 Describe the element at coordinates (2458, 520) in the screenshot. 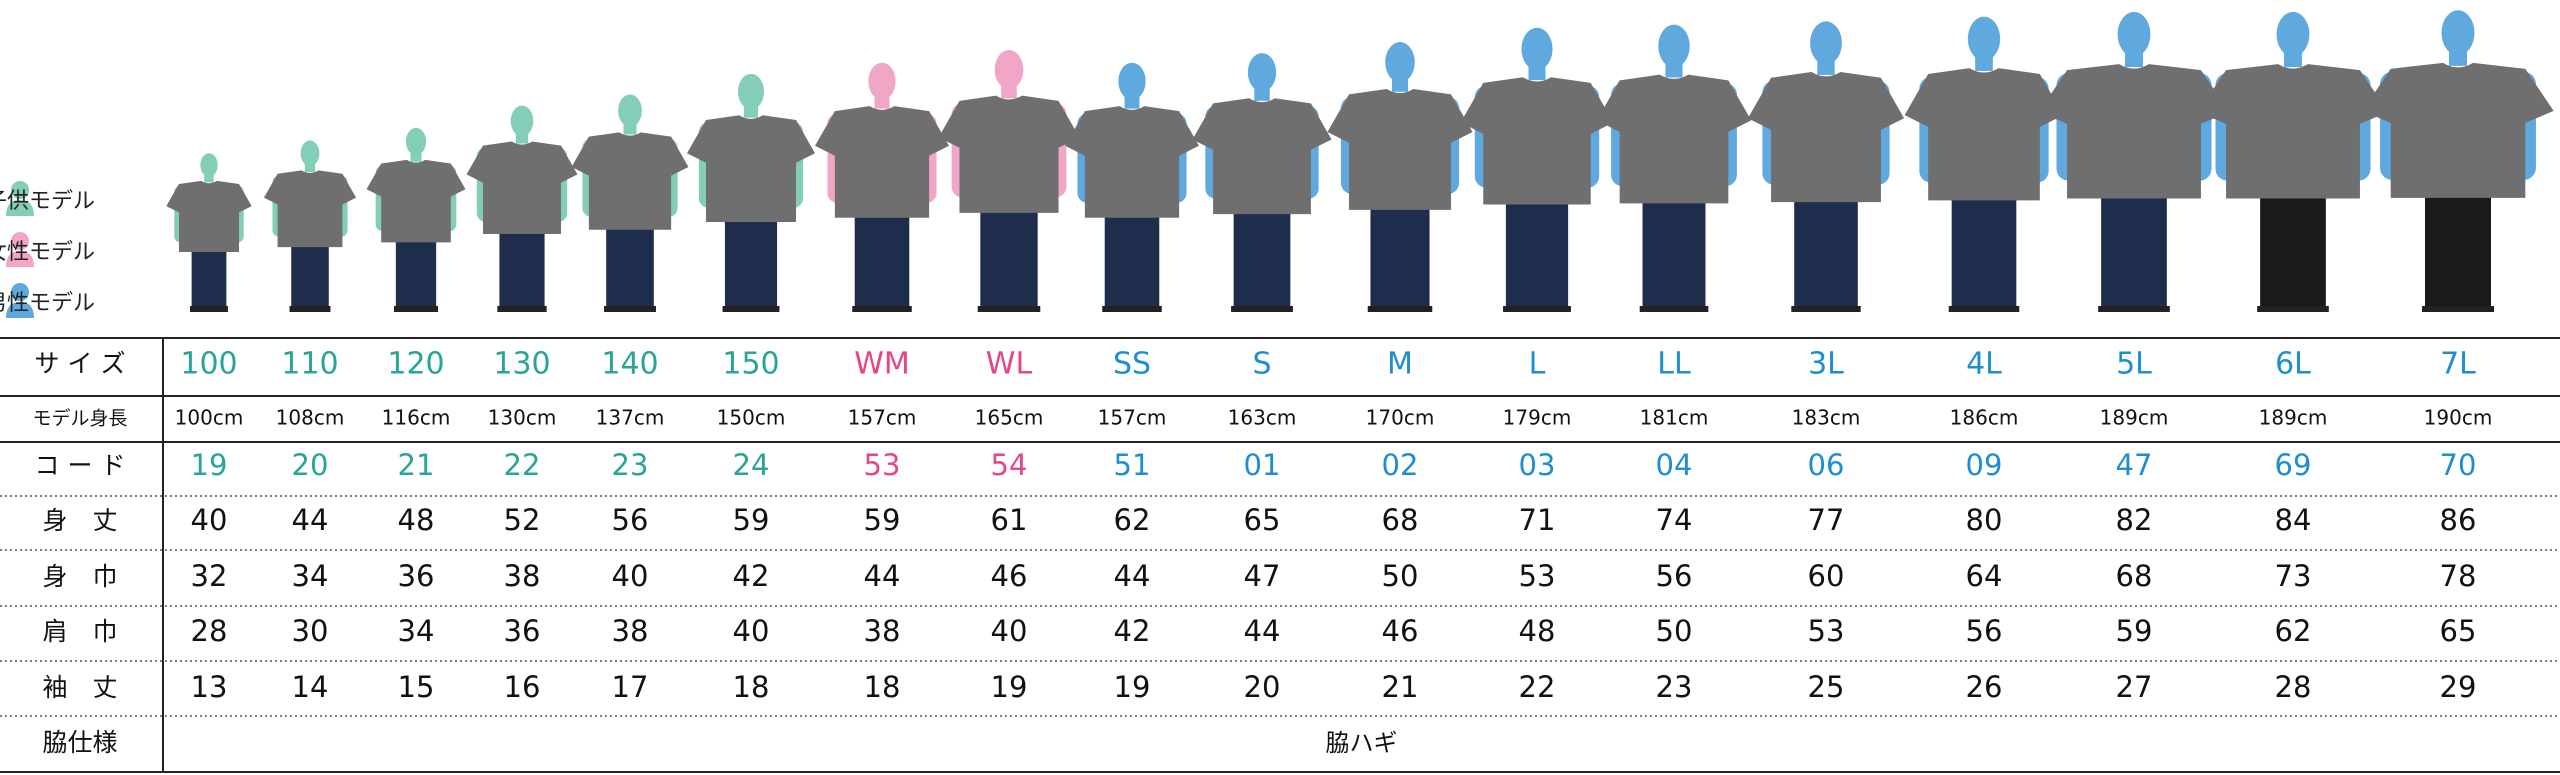

I see `measurement: 86` at that location.